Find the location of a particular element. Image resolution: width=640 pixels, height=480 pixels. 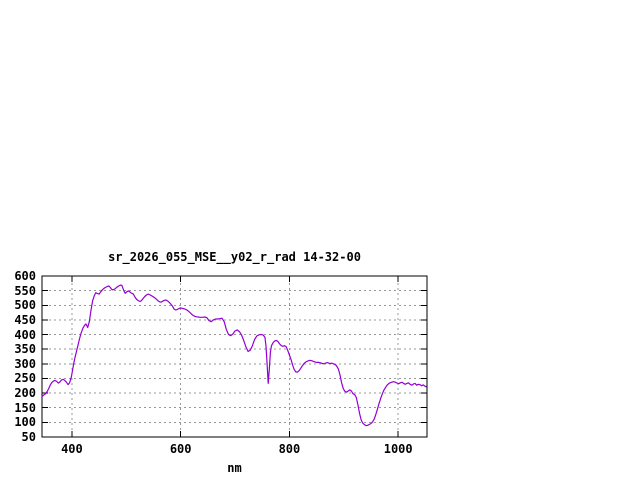

y-tick-label-400: 400 is located at coordinates (25, 334).